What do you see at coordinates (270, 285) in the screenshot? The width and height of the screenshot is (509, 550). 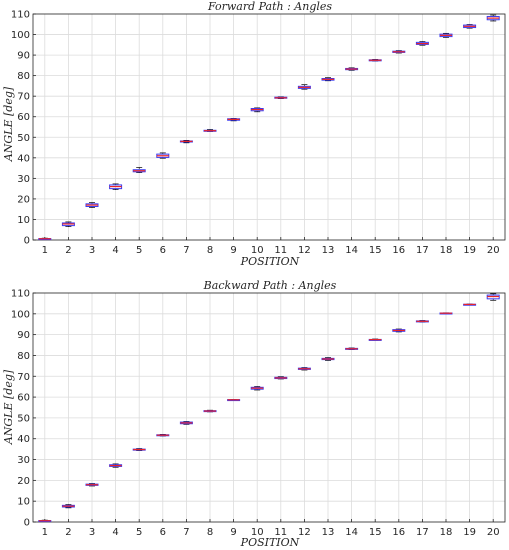 I see `backward-title: Backward Path : Angles` at bounding box center [270, 285].